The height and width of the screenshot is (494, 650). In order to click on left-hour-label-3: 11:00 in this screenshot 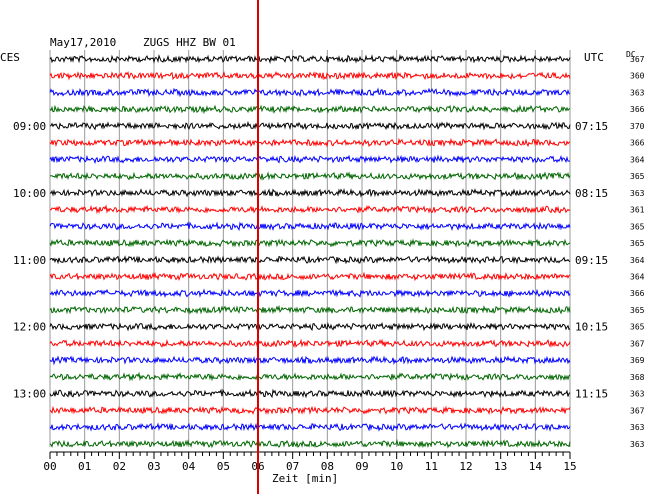, I will do `click(29, 260)`.